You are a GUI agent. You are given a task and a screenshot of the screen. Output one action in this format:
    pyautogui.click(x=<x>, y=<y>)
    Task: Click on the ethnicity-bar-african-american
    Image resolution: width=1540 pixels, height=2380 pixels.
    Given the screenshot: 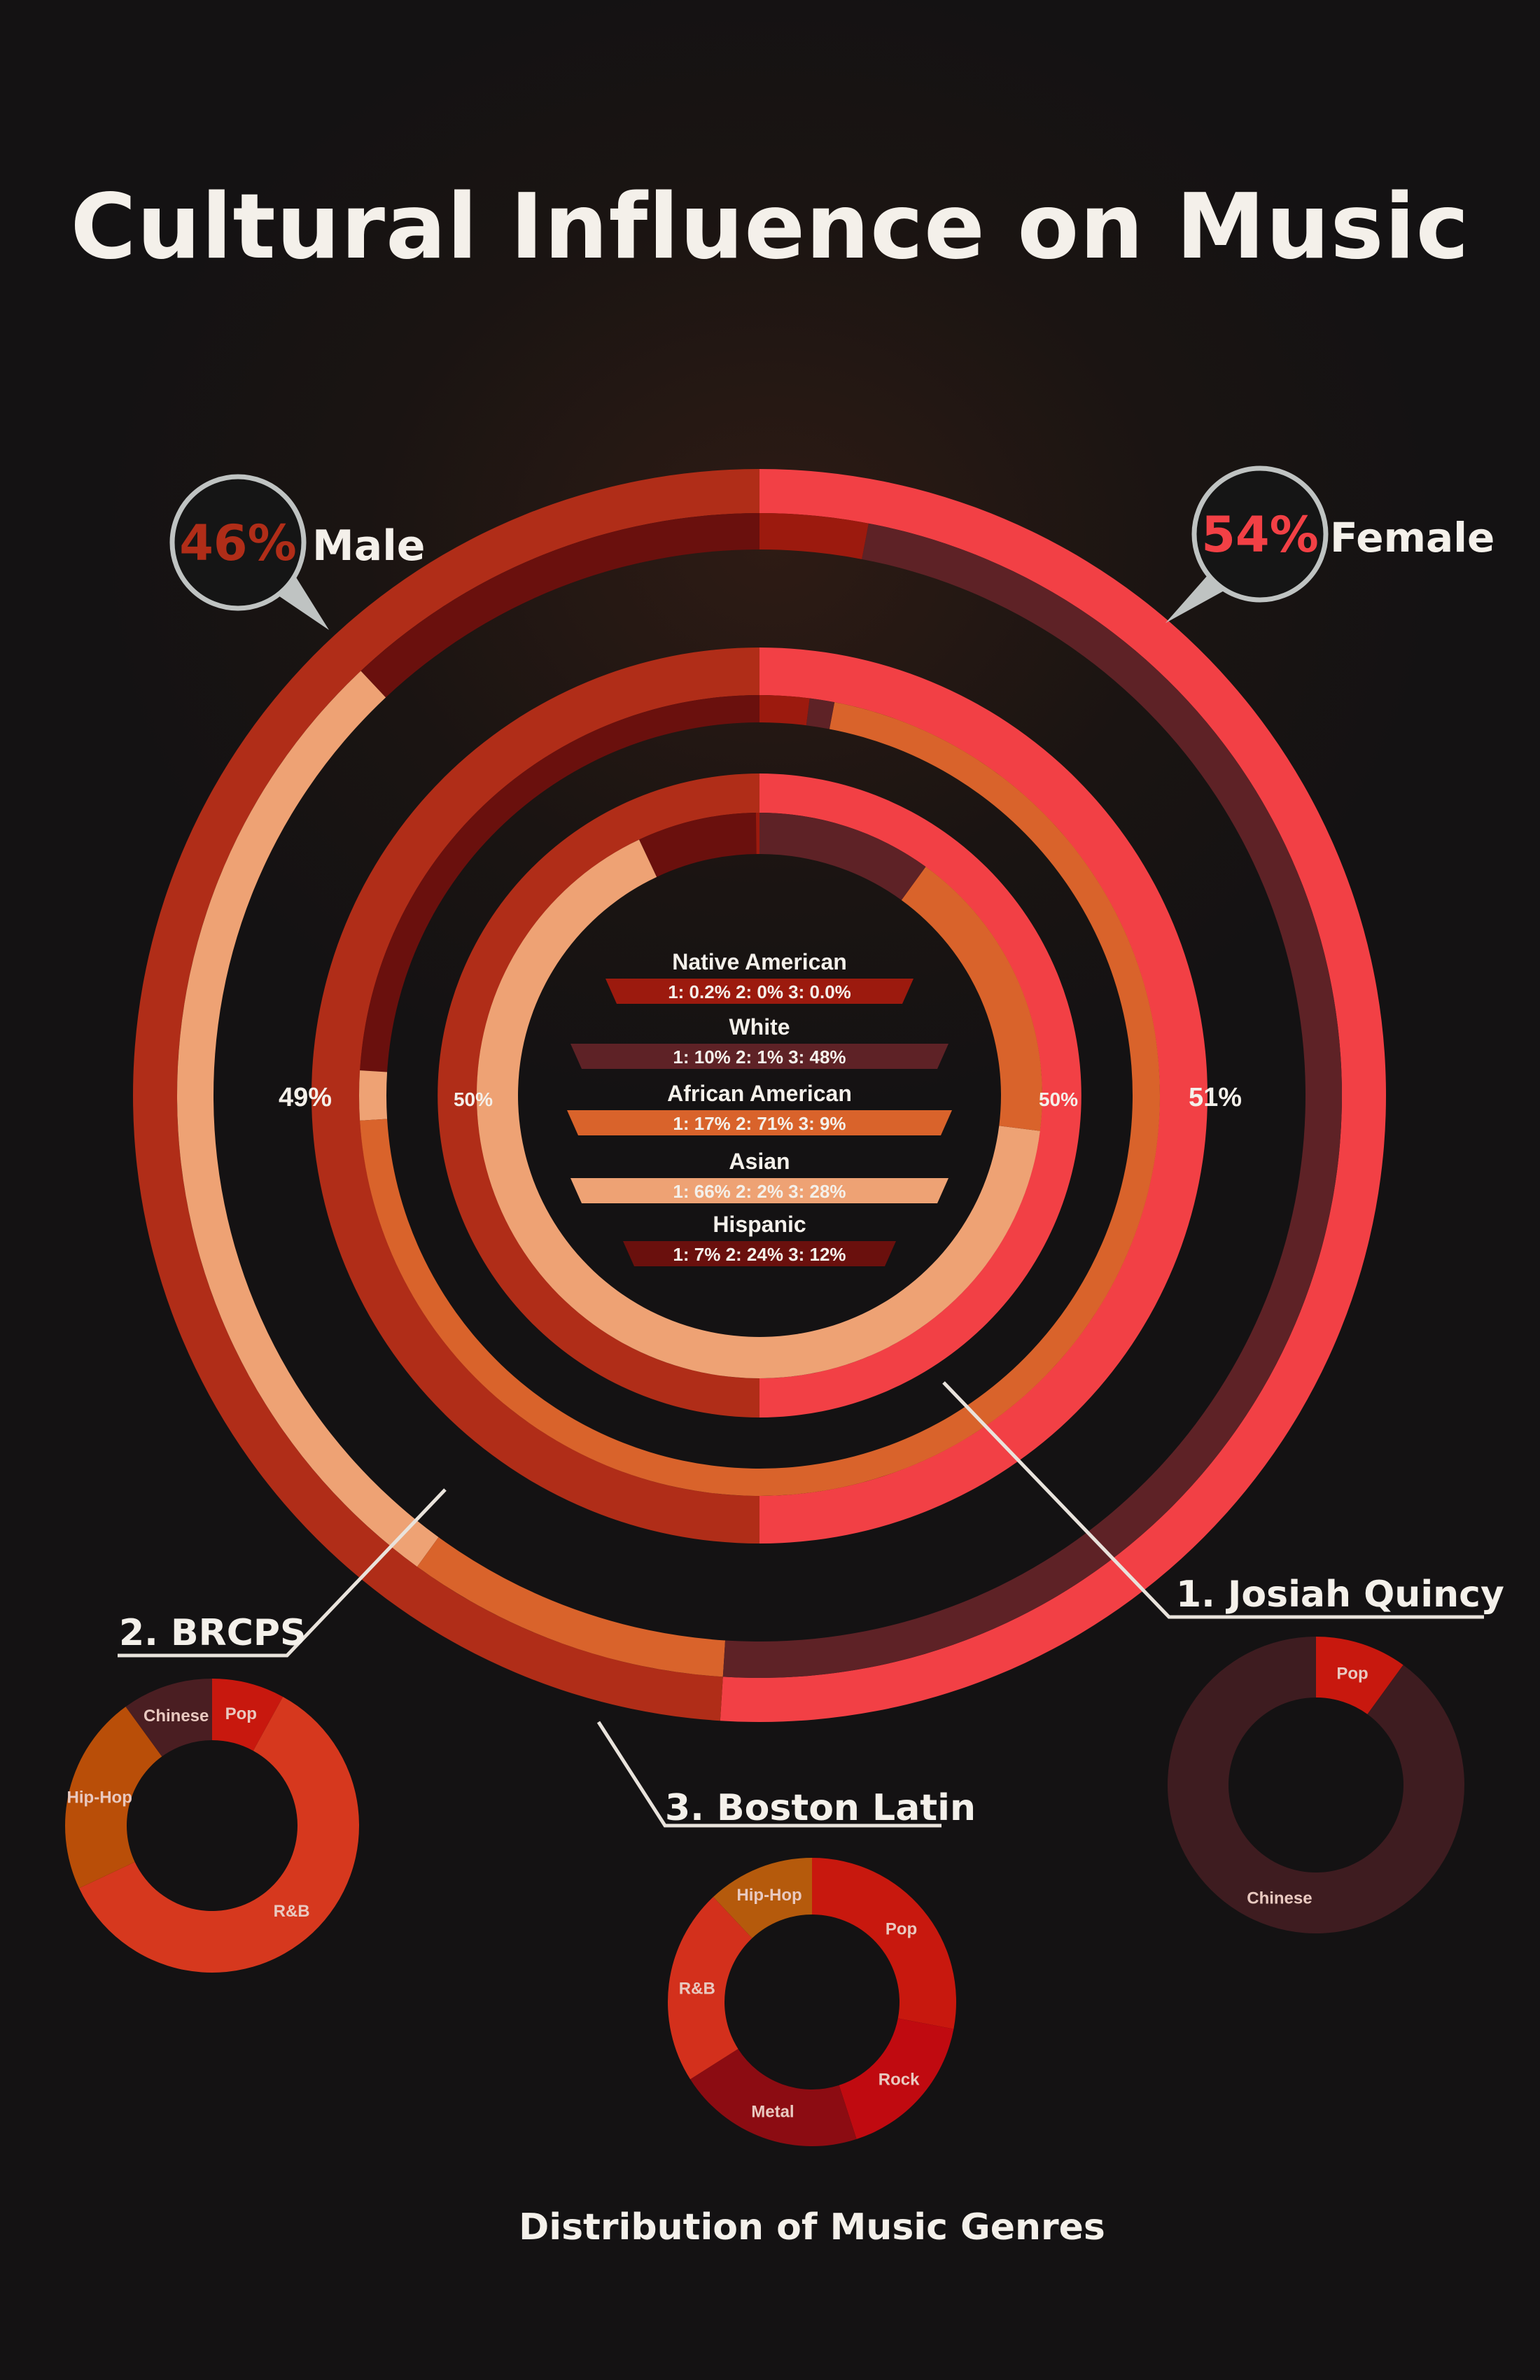 What is the action you would take?
    pyautogui.click(x=759, y=1122)
    